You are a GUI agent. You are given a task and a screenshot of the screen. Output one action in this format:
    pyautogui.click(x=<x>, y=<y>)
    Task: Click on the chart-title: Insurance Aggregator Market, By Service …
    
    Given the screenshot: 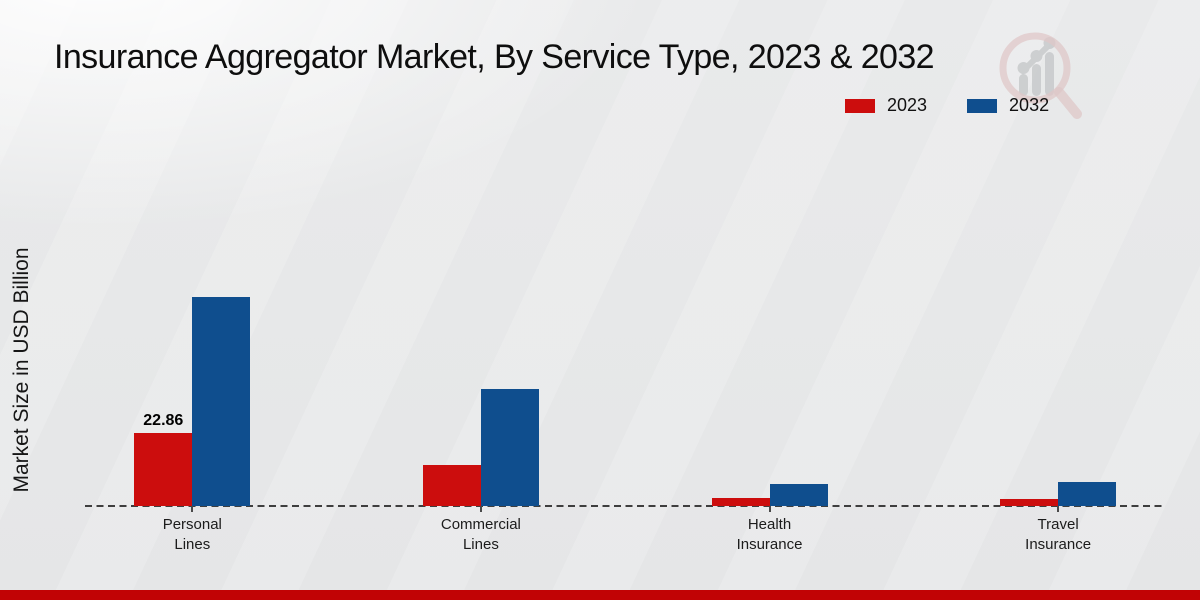 What is the action you would take?
    pyautogui.click(x=494, y=57)
    